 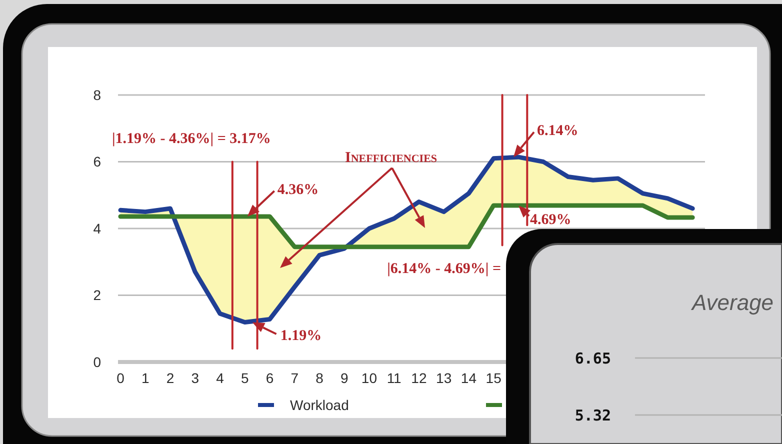 What do you see at coordinates (97, 362) in the screenshot?
I see `y-tick-label: 0` at bounding box center [97, 362].